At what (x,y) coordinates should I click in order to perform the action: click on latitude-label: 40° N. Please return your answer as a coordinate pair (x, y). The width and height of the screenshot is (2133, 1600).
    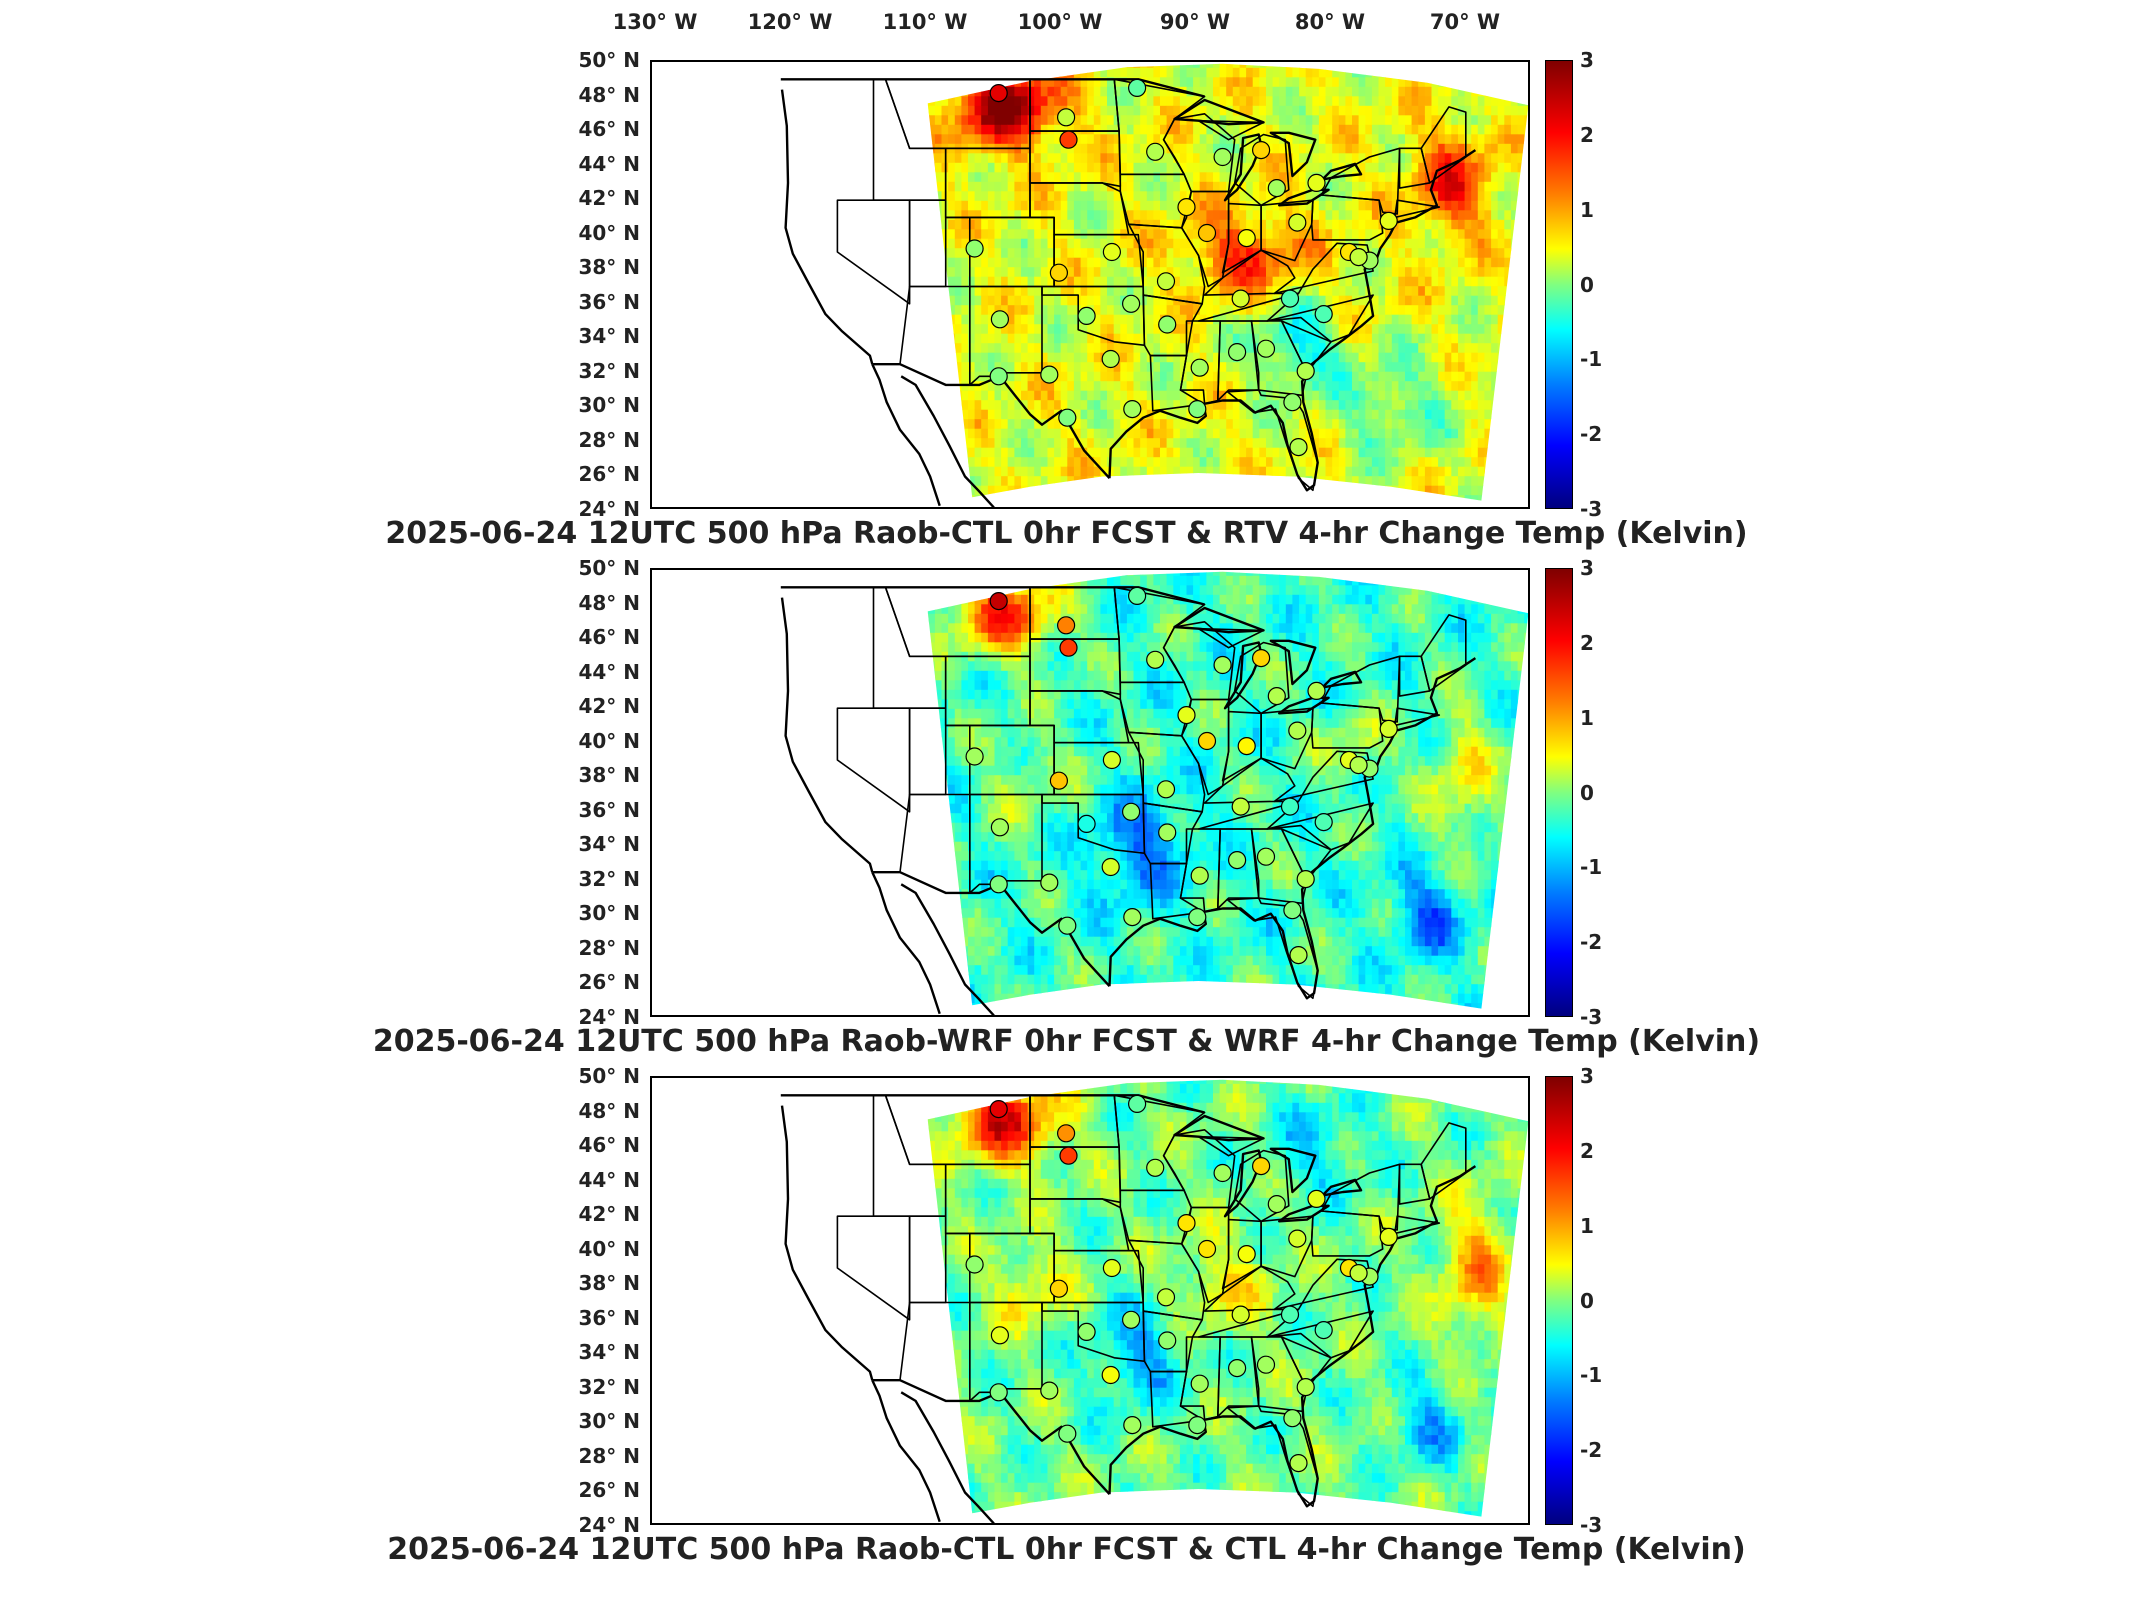
    Looking at the image, I should click on (609, 740).